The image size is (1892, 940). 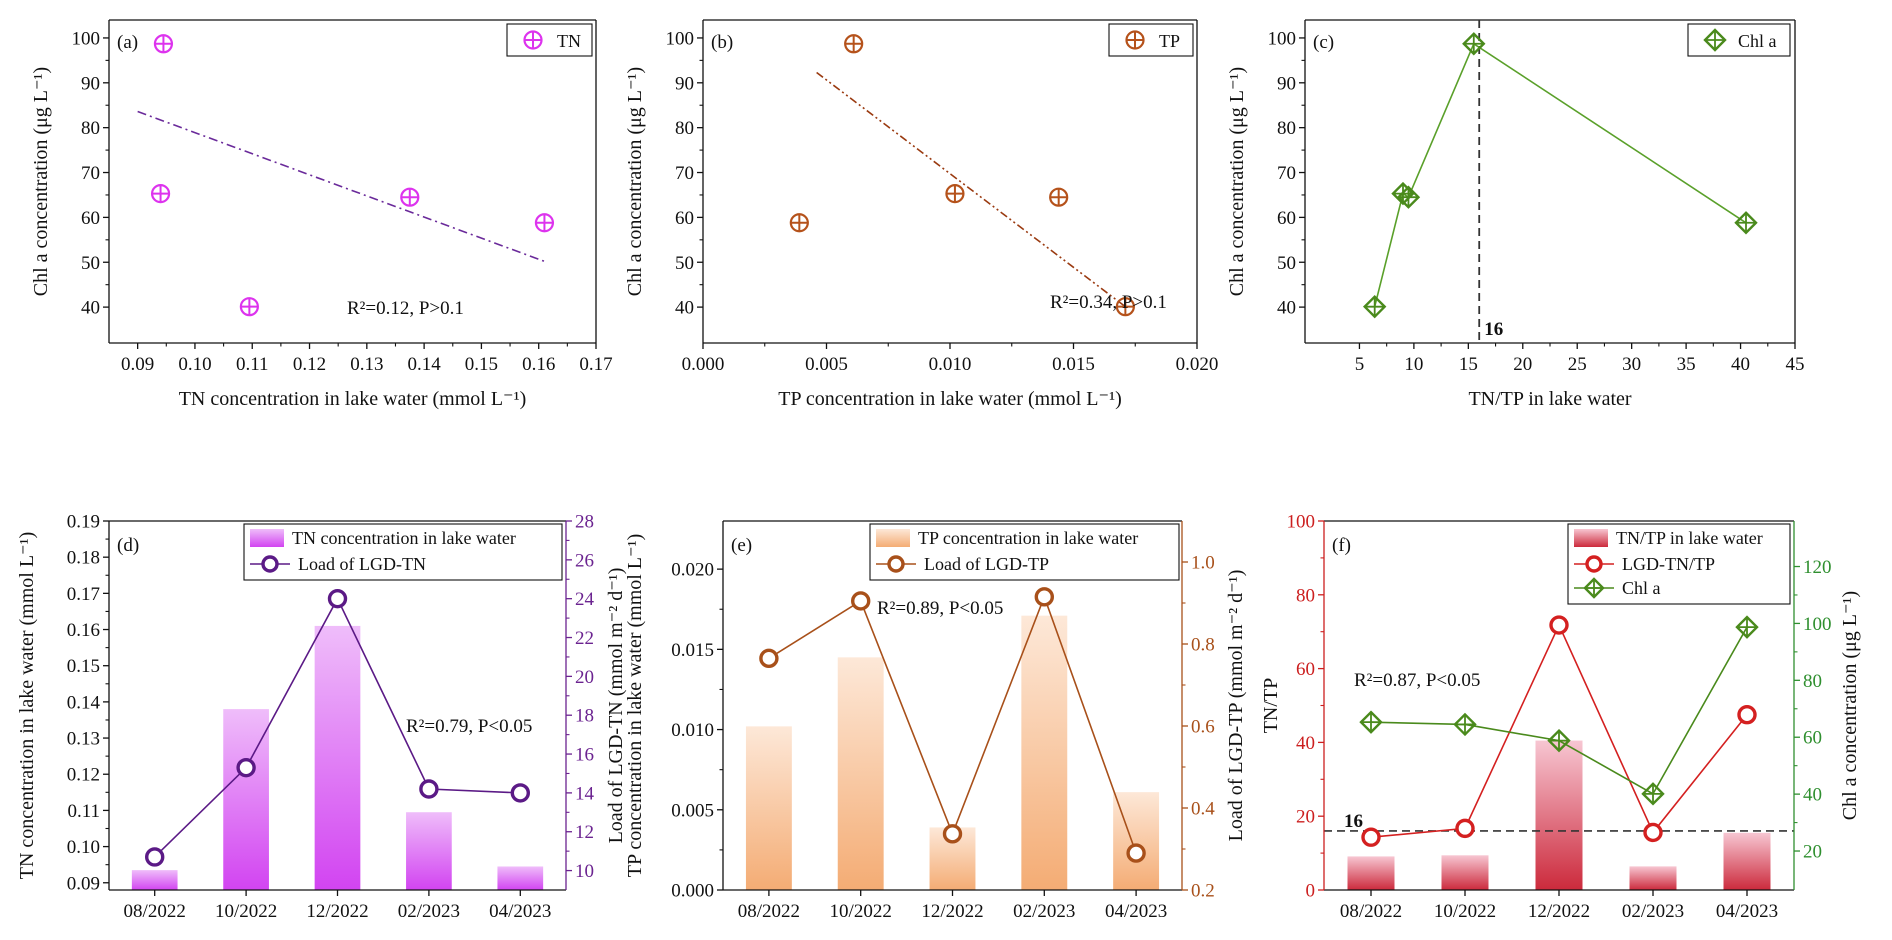 What do you see at coordinates (155, 911) in the screenshot?
I see `x-tick-label: 08/2022` at bounding box center [155, 911].